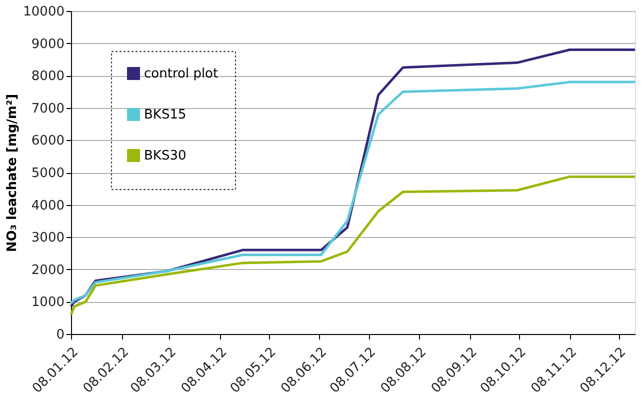 The height and width of the screenshot is (401, 642). Describe the element at coordinates (47, 108) in the screenshot. I see `y-tick-label: 7000` at that location.